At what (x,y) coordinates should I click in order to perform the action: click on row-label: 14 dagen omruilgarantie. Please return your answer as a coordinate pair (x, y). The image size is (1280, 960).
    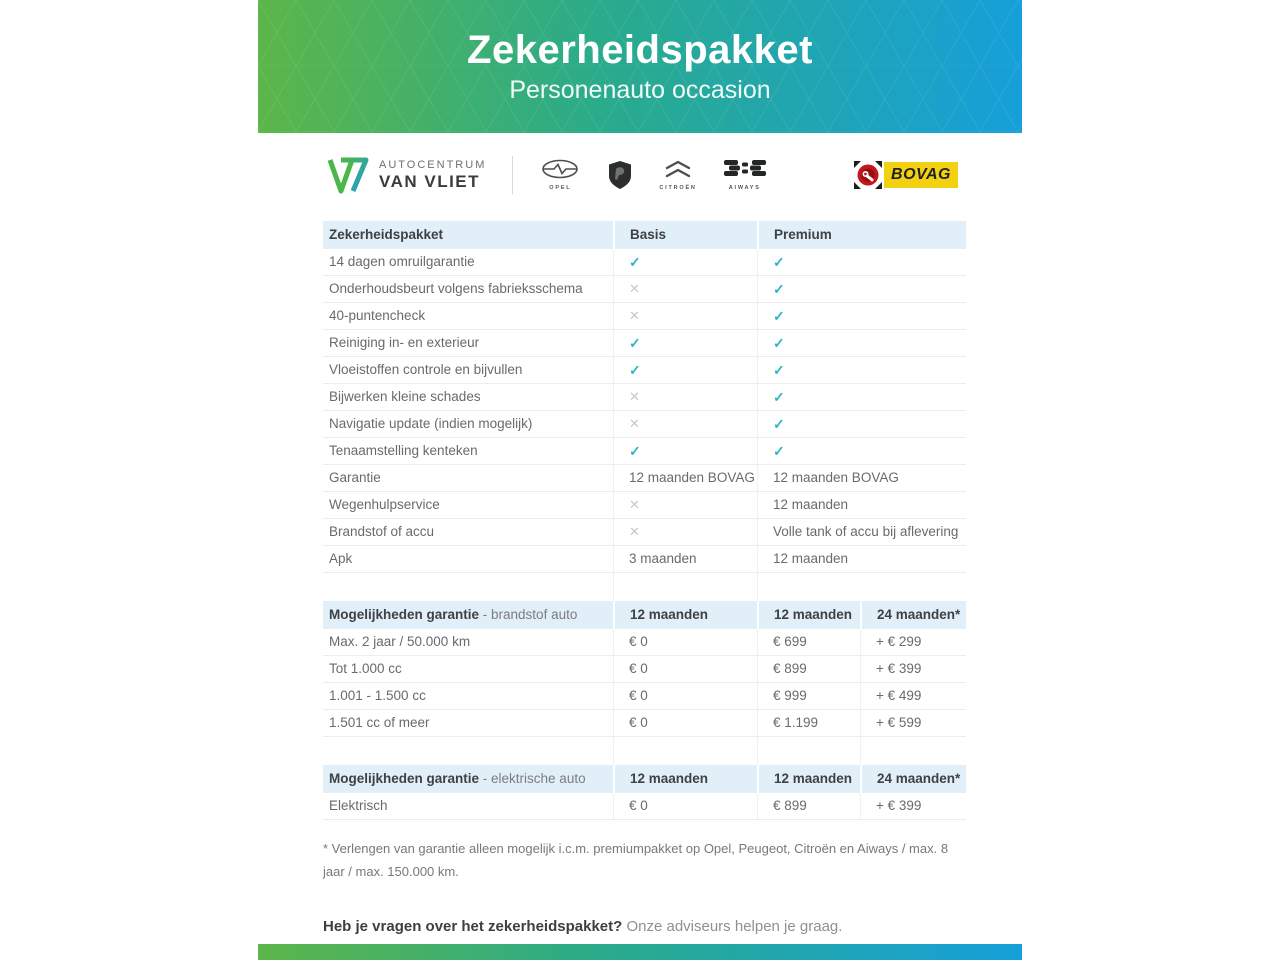
    Looking at the image, I should click on (402, 261).